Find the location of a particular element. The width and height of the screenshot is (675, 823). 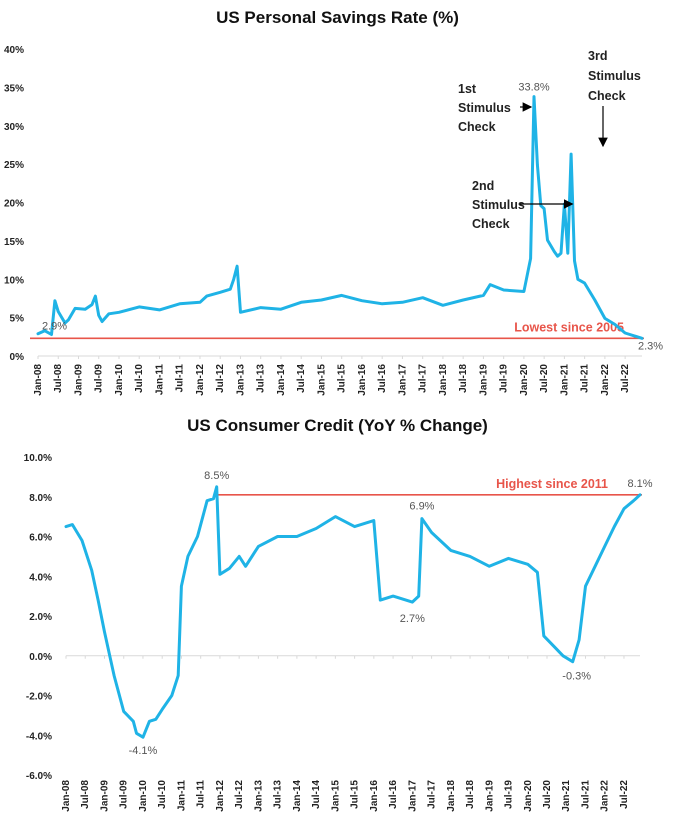

y-tick-label: -2.0% is located at coordinates (39, 697).